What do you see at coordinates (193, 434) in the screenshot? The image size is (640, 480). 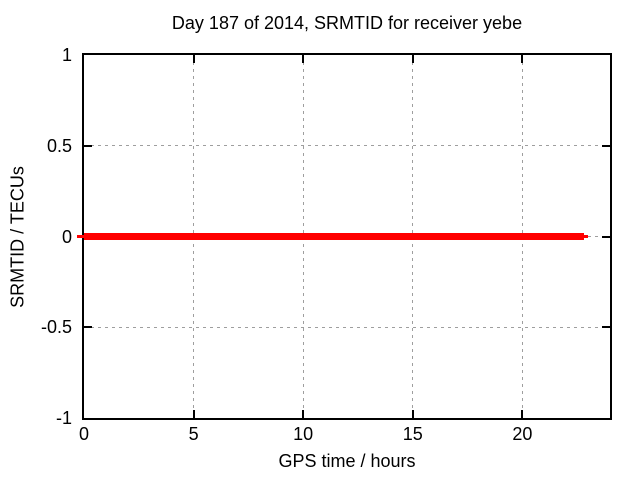 I see `x-tick-label: 5` at bounding box center [193, 434].